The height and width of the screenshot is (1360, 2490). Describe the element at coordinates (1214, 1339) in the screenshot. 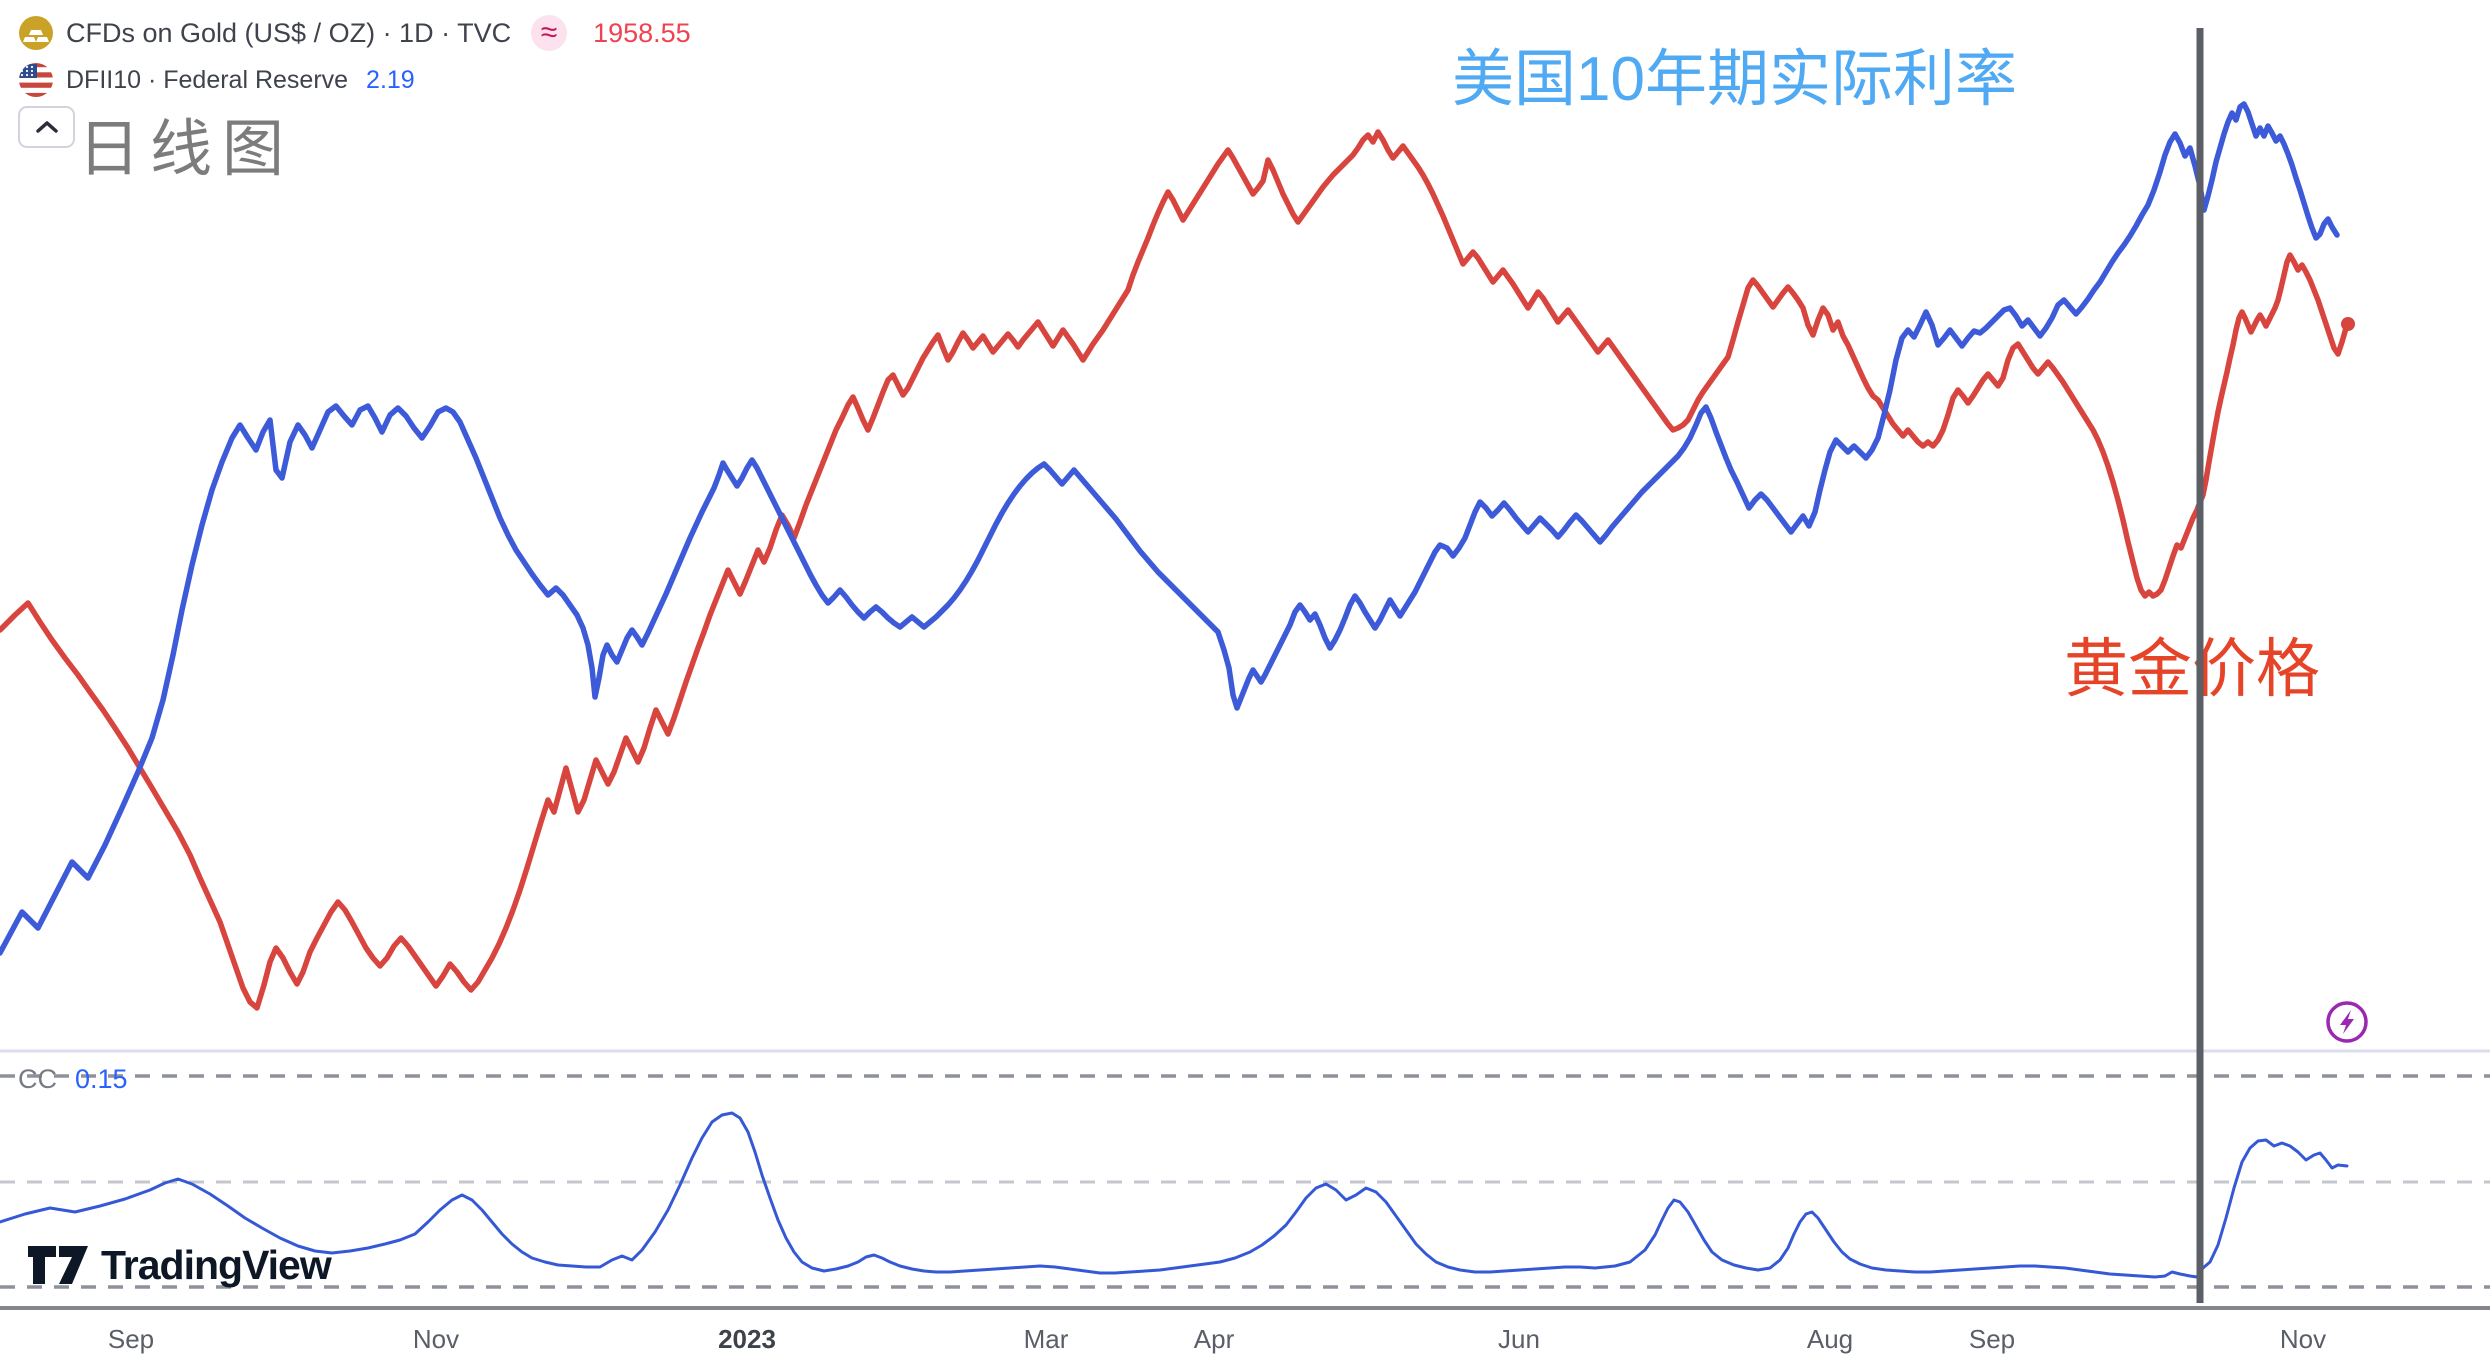

I see `x-axis-tick-apr: Apr` at that location.